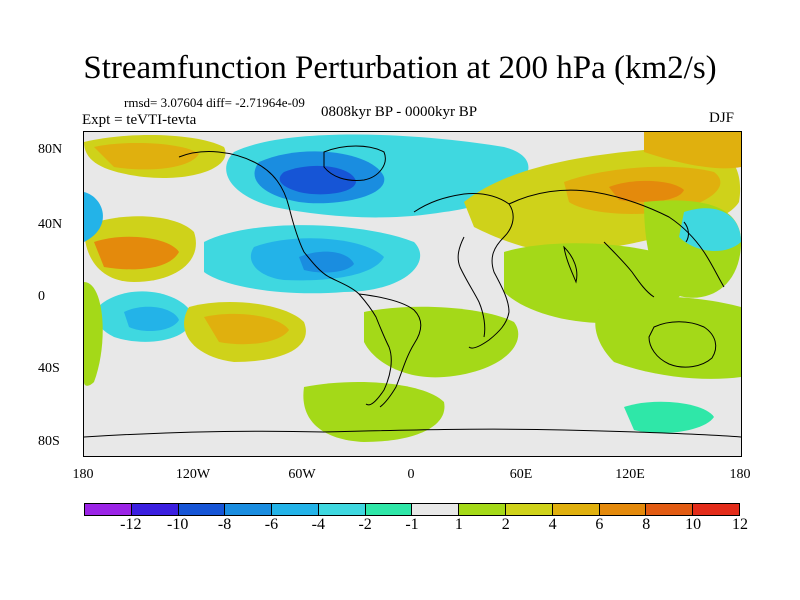 Image resolution: width=800 pixels, height=600 pixels. What do you see at coordinates (136, 253) in the screenshot?
I see `pacific-positive-core` at bounding box center [136, 253].